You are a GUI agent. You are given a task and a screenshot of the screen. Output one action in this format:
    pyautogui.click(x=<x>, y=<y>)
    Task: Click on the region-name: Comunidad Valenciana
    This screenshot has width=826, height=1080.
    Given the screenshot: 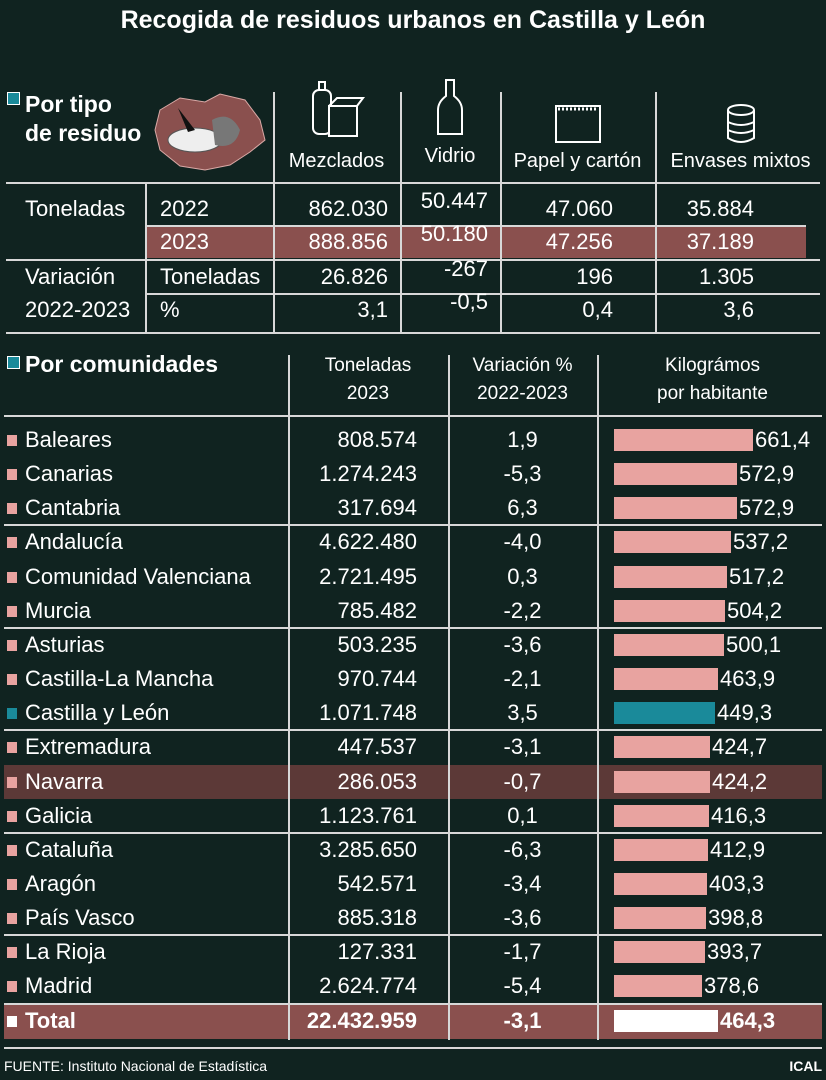 What is the action you would take?
    pyautogui.click(x=138, y=576)
    